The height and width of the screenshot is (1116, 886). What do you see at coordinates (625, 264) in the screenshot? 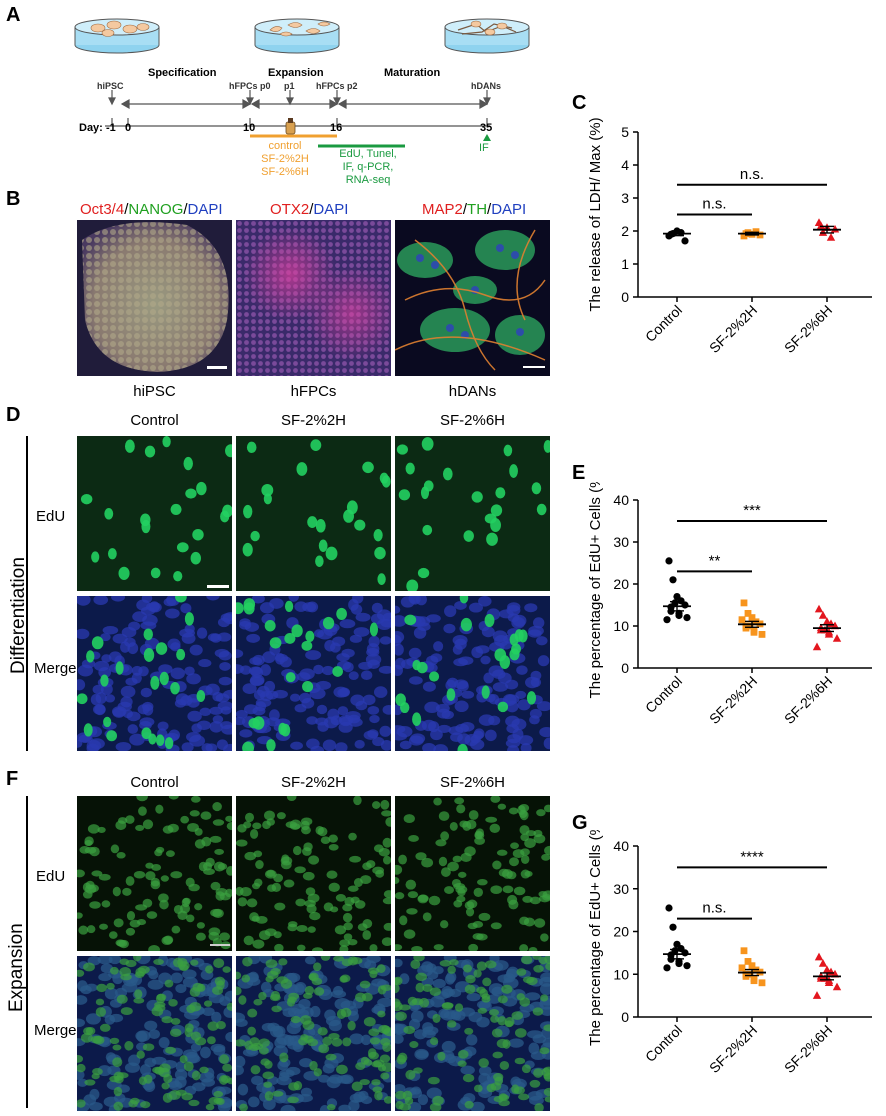
I see `y-tick-label: 1` at bounding box center [625, 264].